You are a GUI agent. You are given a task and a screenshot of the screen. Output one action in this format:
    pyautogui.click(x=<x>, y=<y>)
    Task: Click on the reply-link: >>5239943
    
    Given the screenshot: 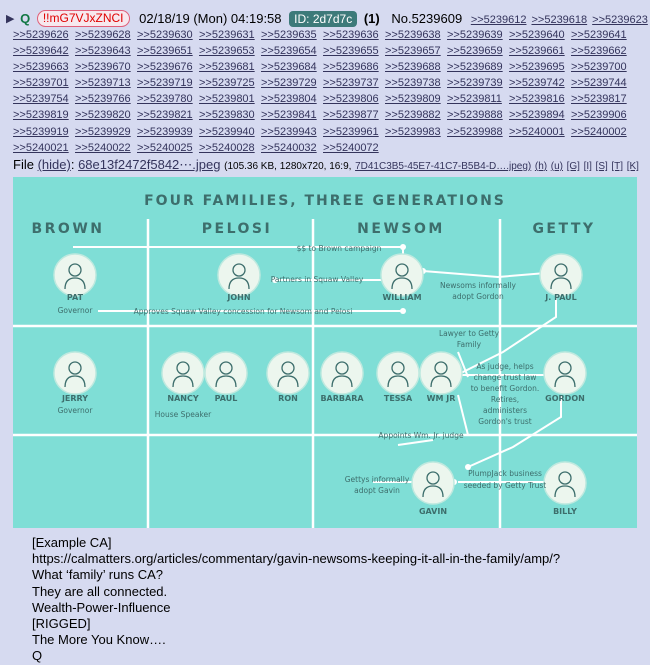 What is the action you would take?
    pyautogui.click(x=289, y=131)
    